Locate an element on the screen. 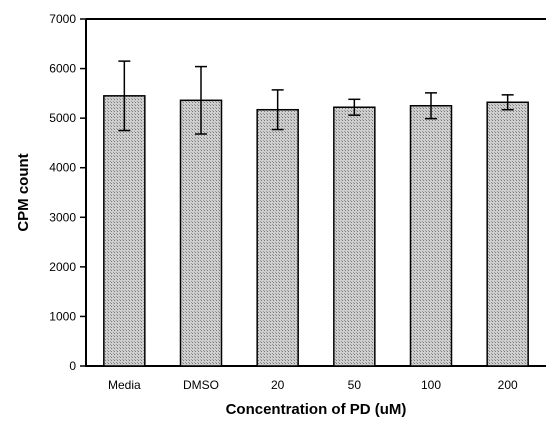 This screenshot has height=424, width=548. y-tick-label: 7000 is located at coordinates (62, 19).